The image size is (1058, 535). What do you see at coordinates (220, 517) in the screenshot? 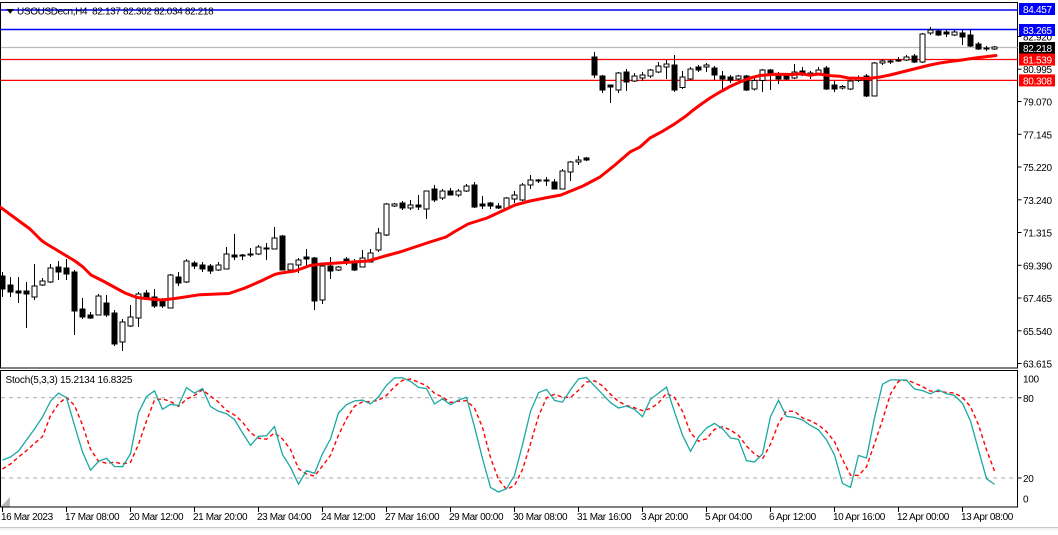
I see `svg-text: 21 Mar 20:00` at bounding box center [220, 517].